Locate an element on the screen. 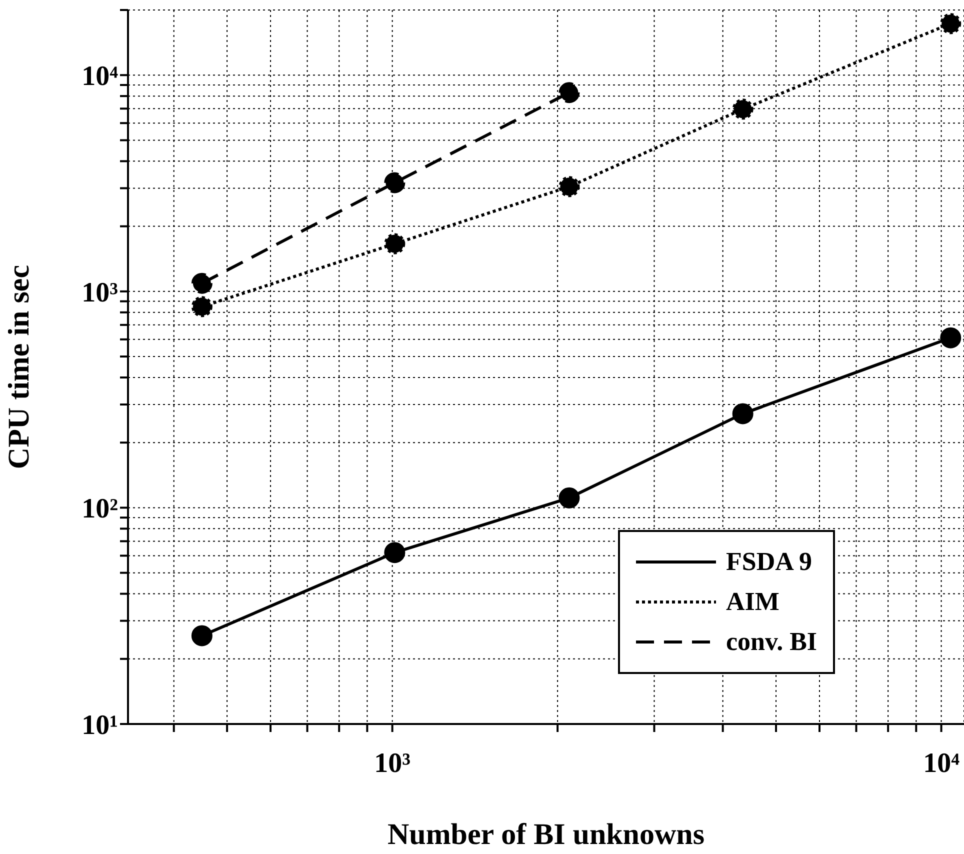  y-axis-title: CPU time in sec is located at coordinates (19, 367).